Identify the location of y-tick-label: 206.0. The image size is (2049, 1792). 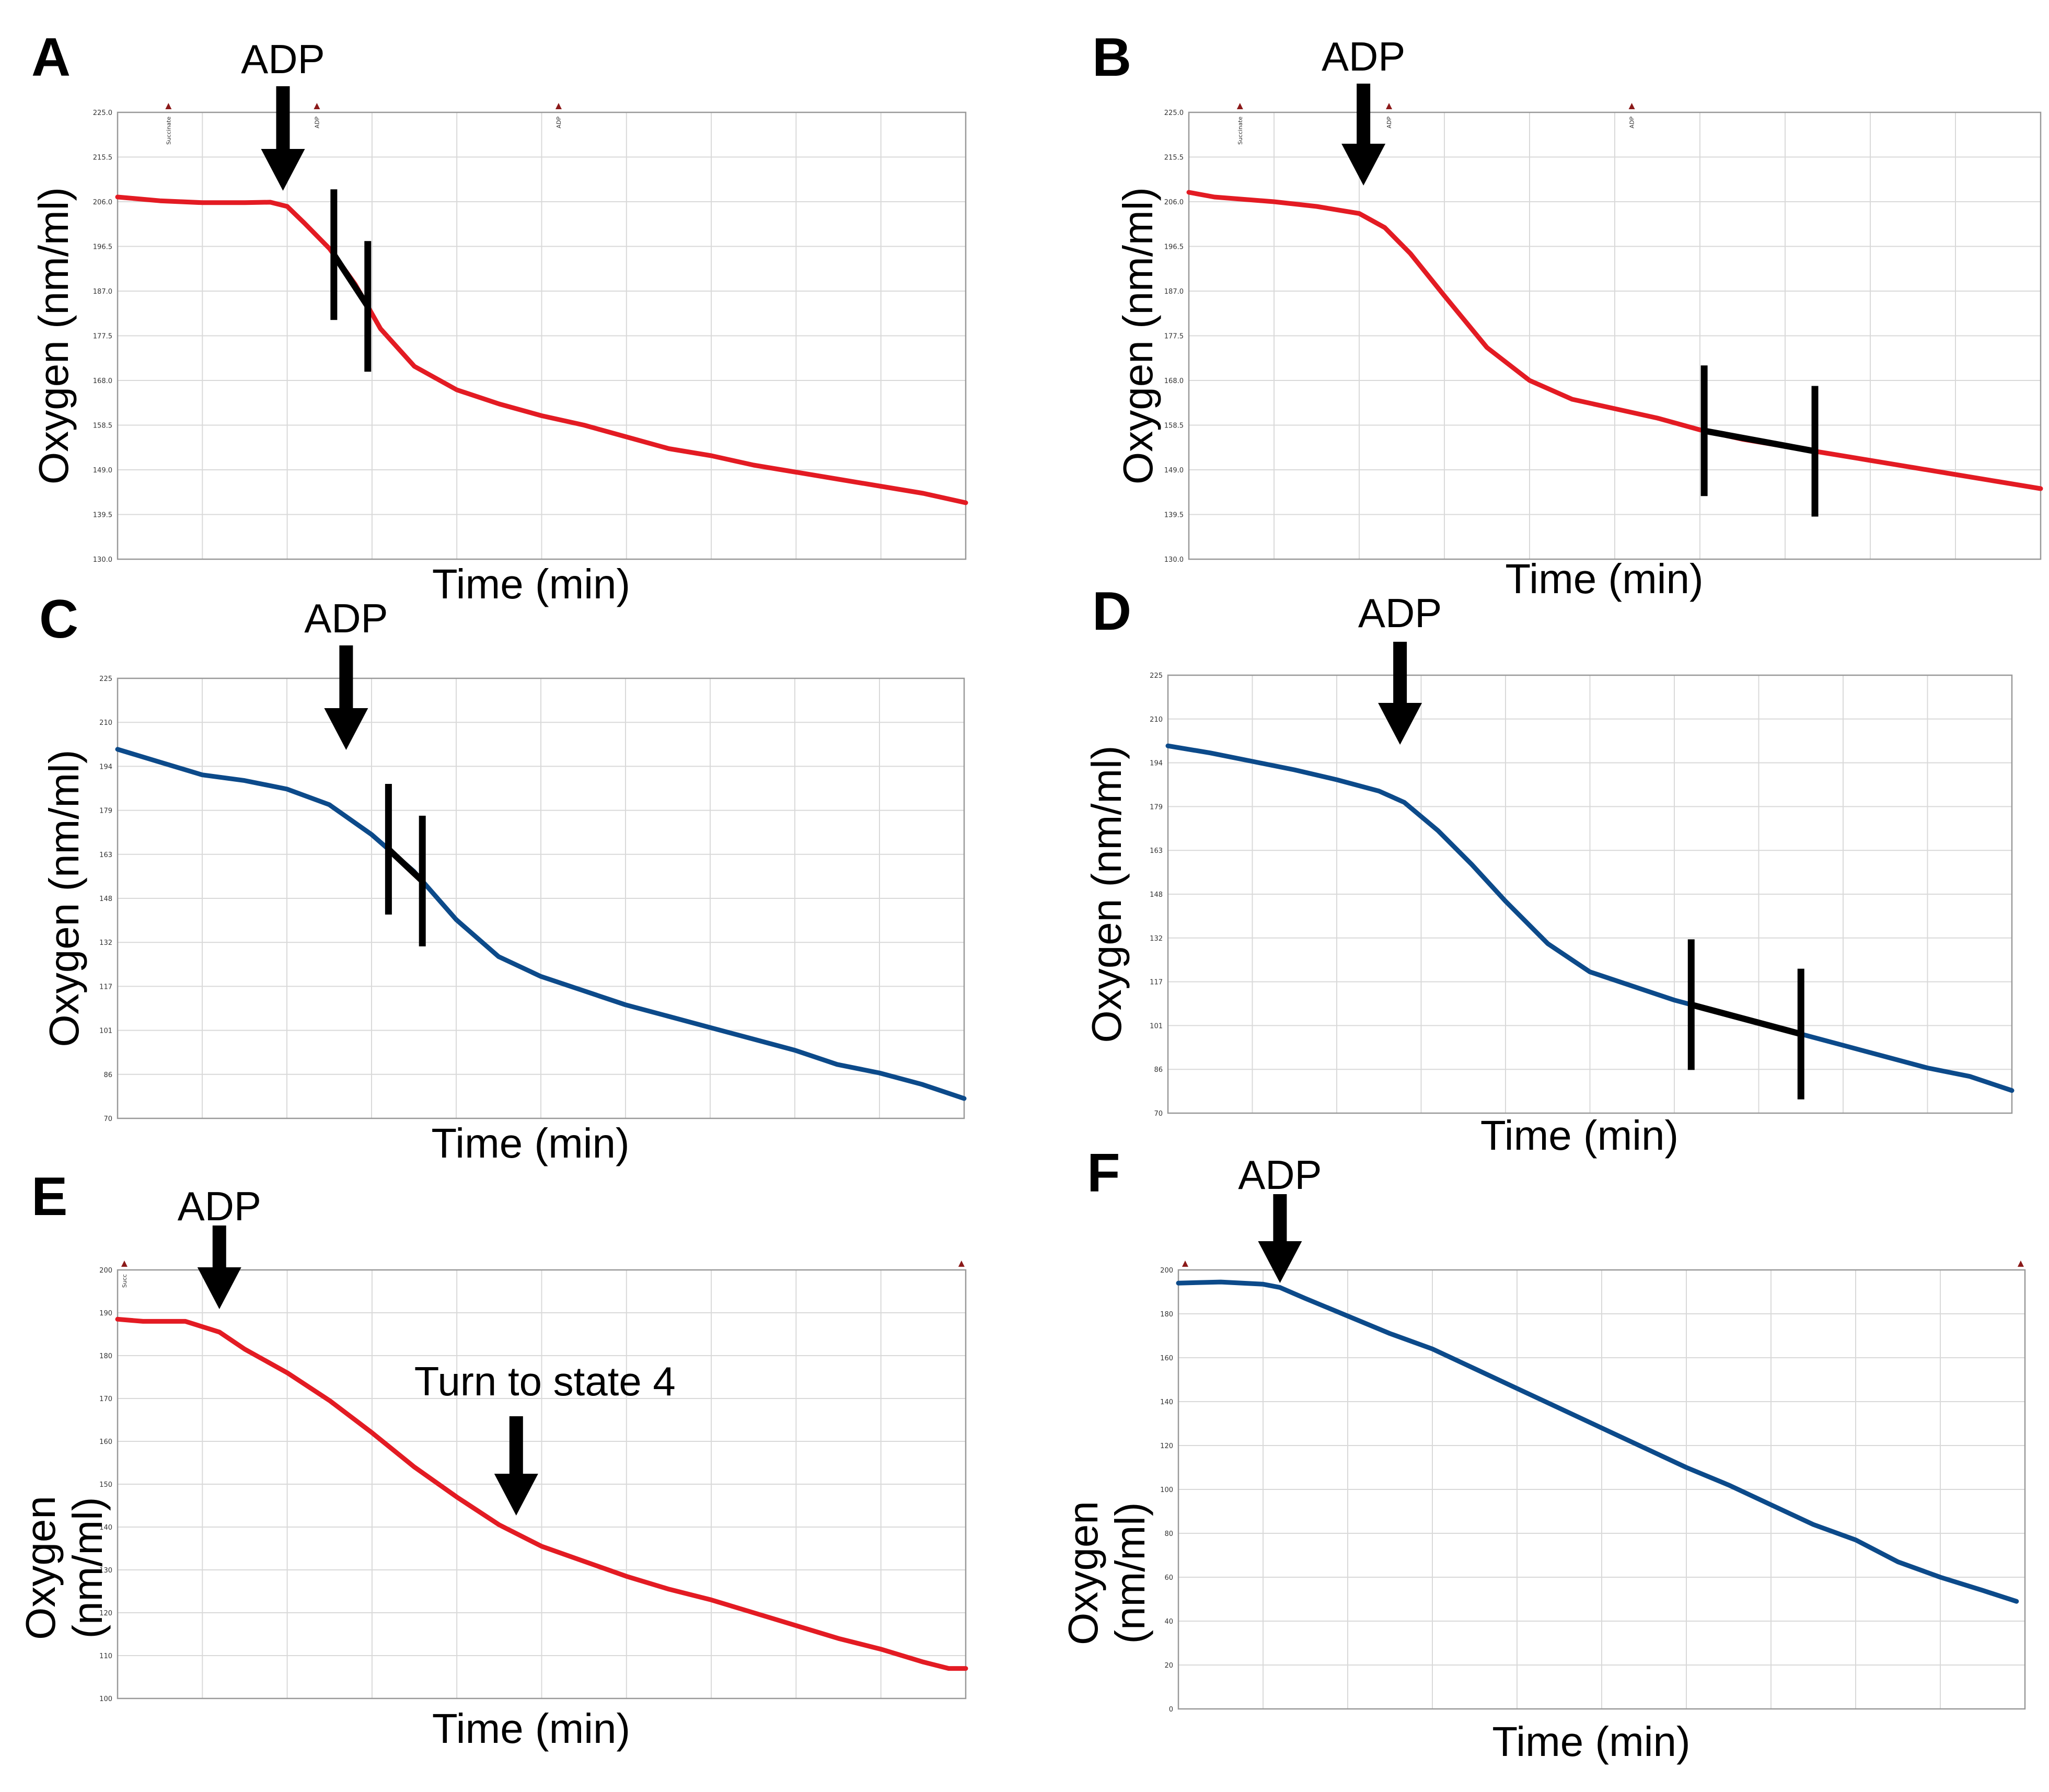
(1174, 202).